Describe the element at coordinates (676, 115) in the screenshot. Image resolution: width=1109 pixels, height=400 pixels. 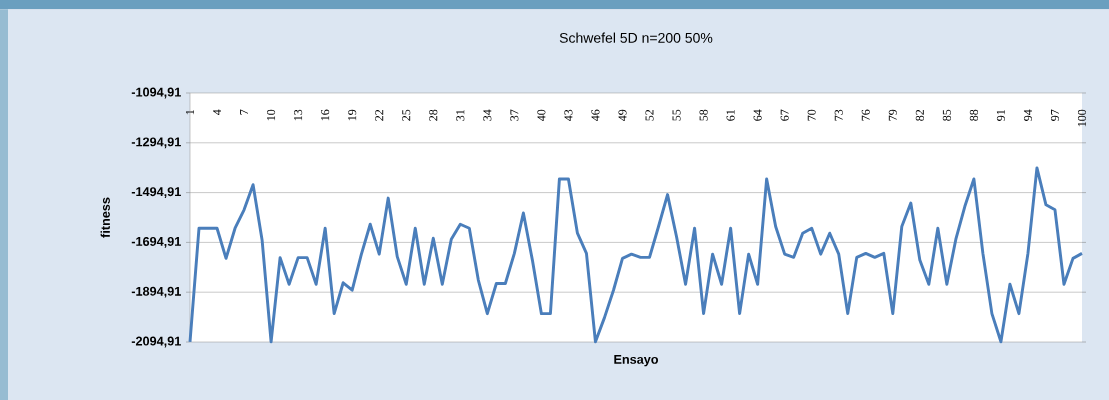
I see `x-tick-label: 55` at that location.